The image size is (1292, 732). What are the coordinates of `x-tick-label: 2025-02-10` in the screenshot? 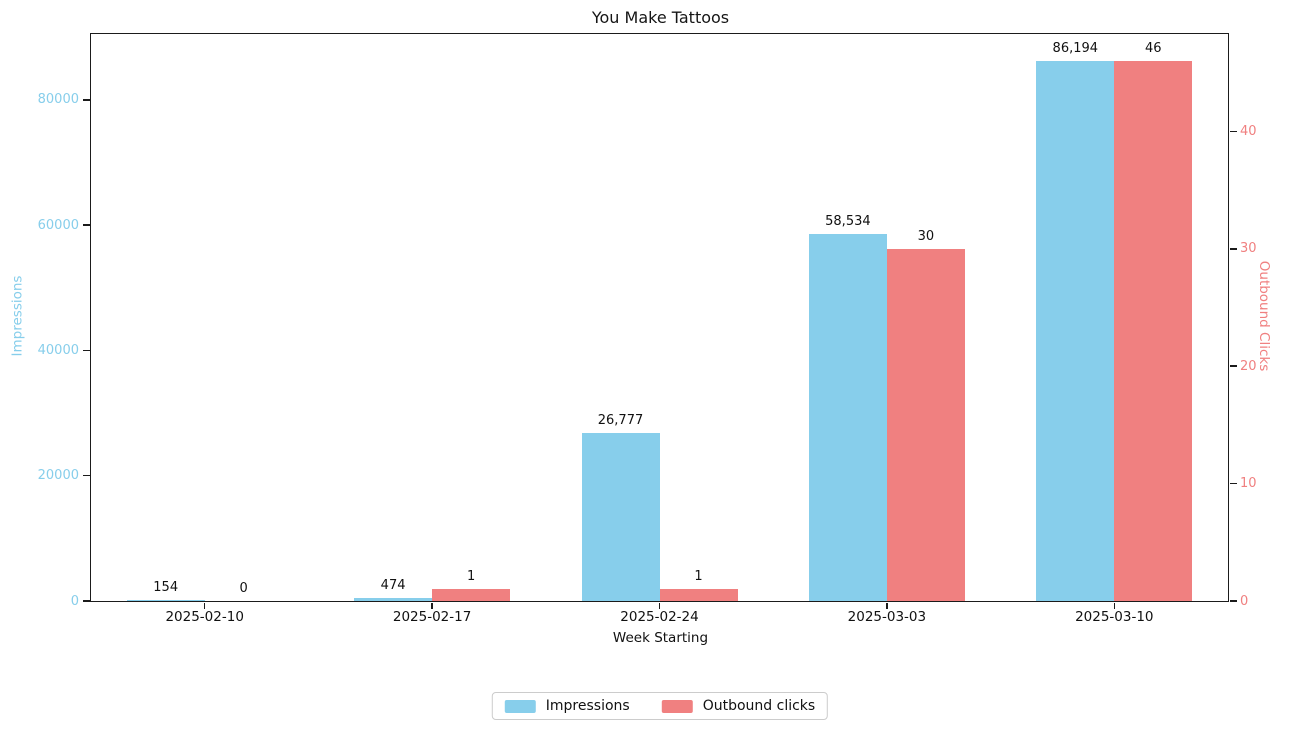 It's located at (204, 617).